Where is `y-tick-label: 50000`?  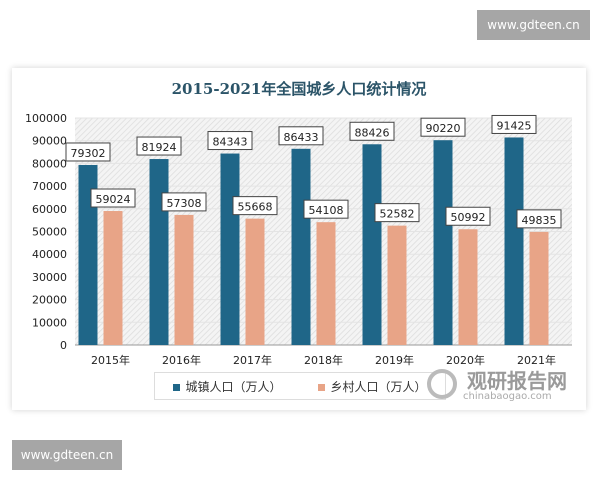 y-tick-label: 50000 is located at coordinates (49, 232).